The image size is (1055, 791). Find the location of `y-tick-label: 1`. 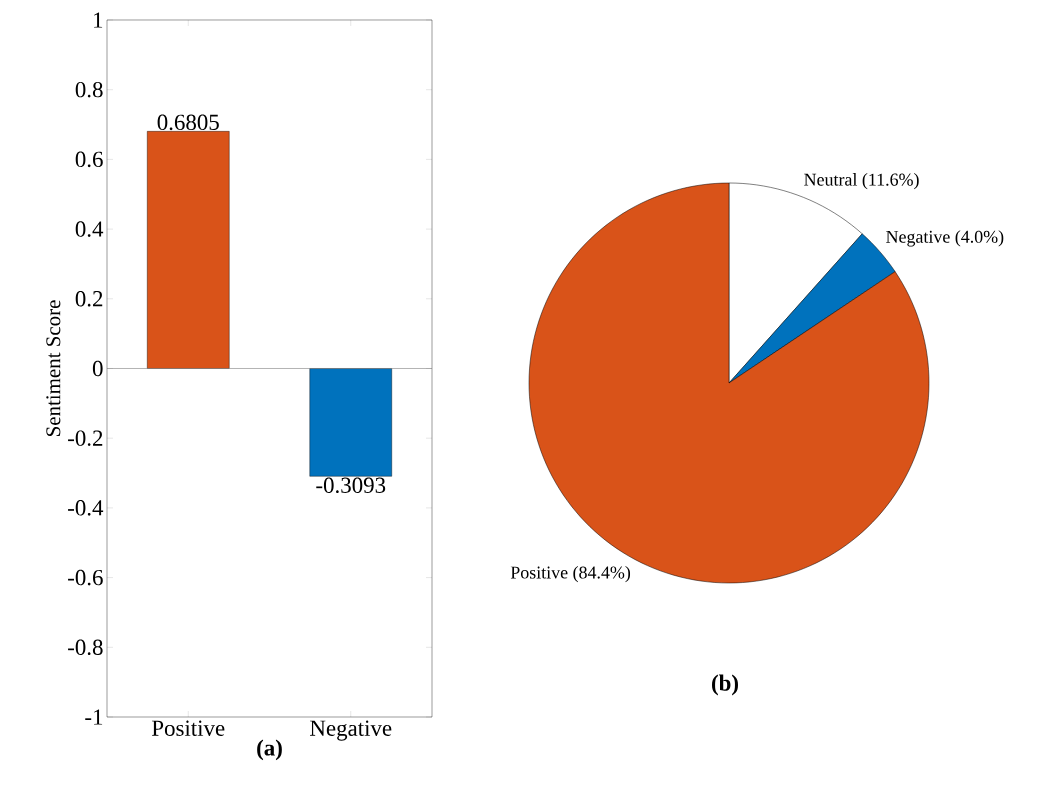

y-tick-label: 1 is located at coordinates (98, 20).